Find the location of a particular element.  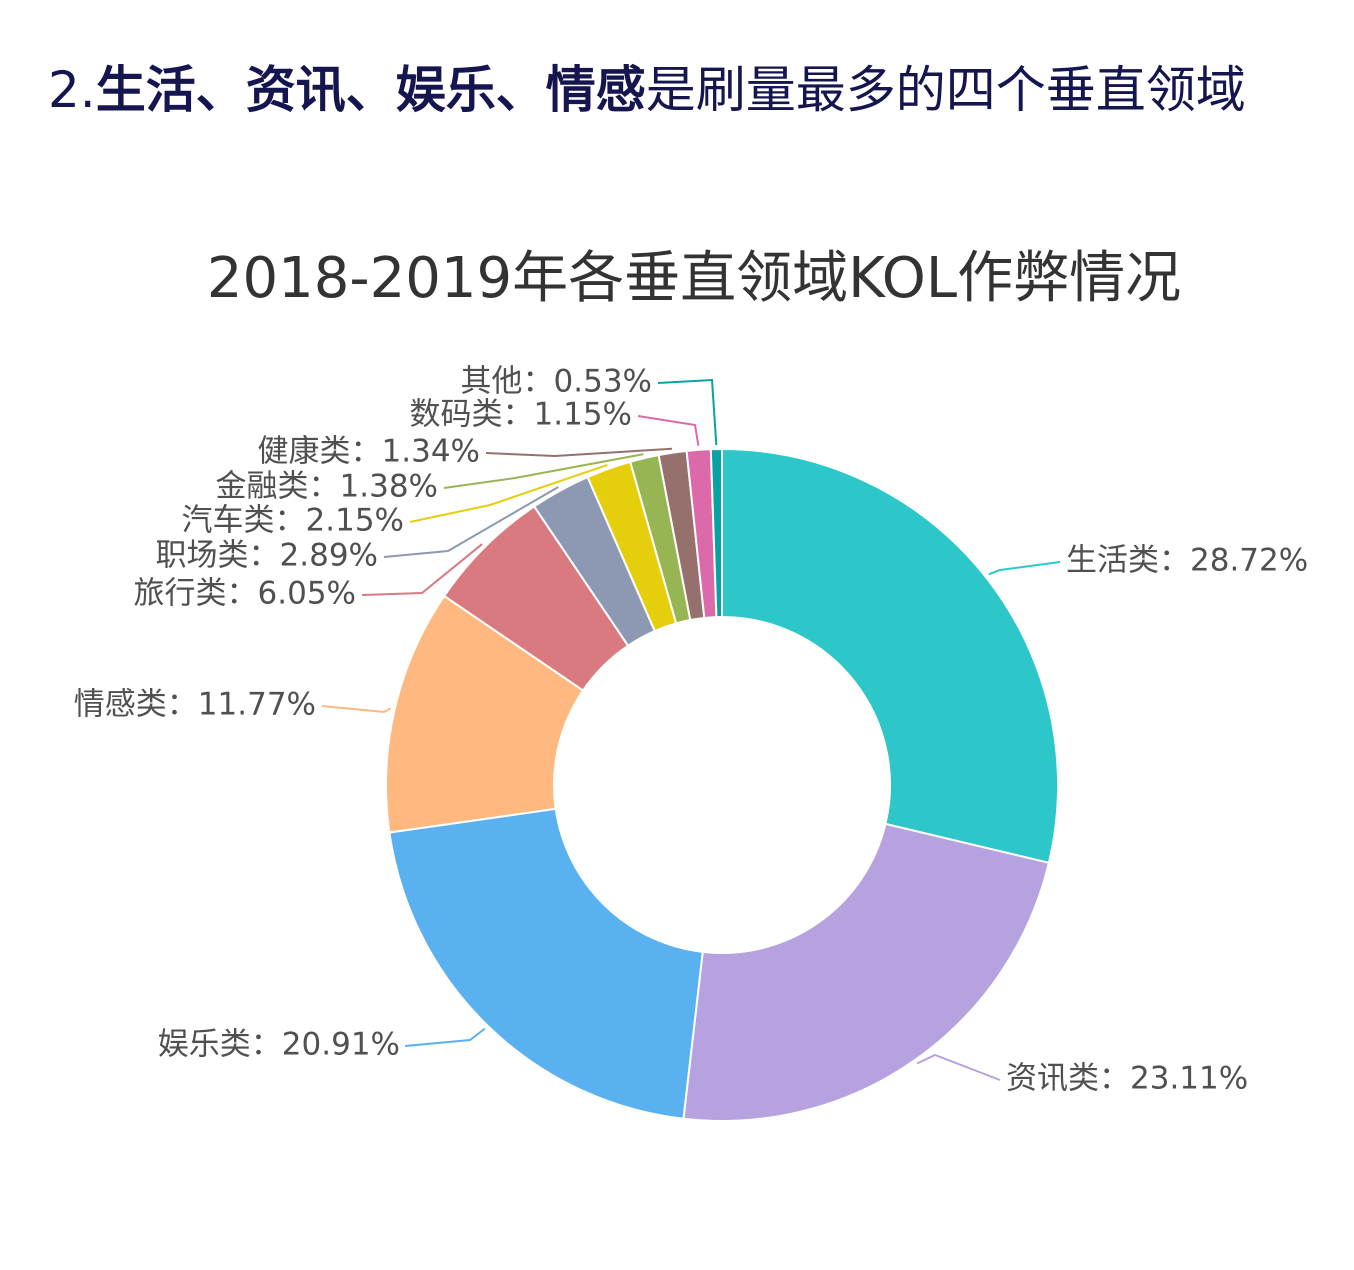

slice-10-label: 数码类：1.15% is located at coordinates (521, 415).